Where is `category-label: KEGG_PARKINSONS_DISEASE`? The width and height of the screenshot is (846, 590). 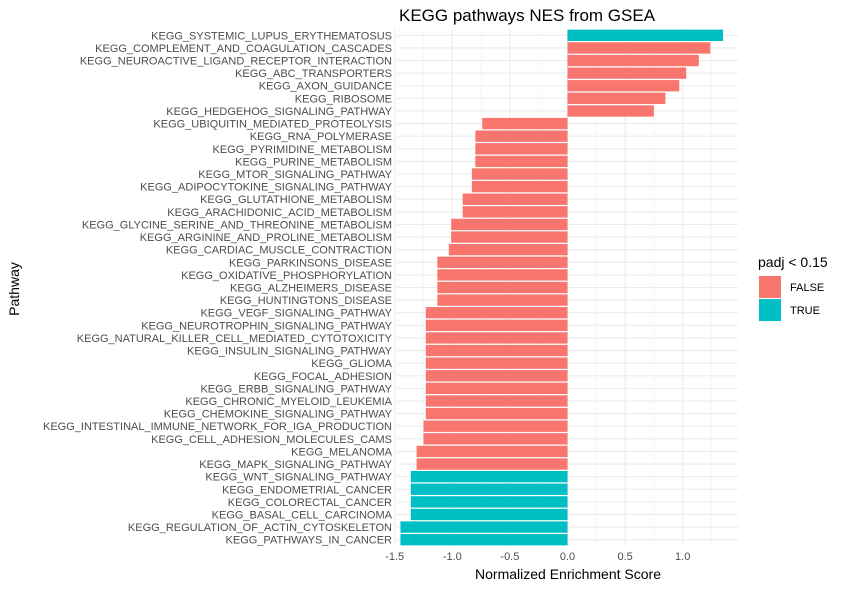
category-label: KEGG_PARKINSONS_DISEASE is located at coordinates (310, 263).